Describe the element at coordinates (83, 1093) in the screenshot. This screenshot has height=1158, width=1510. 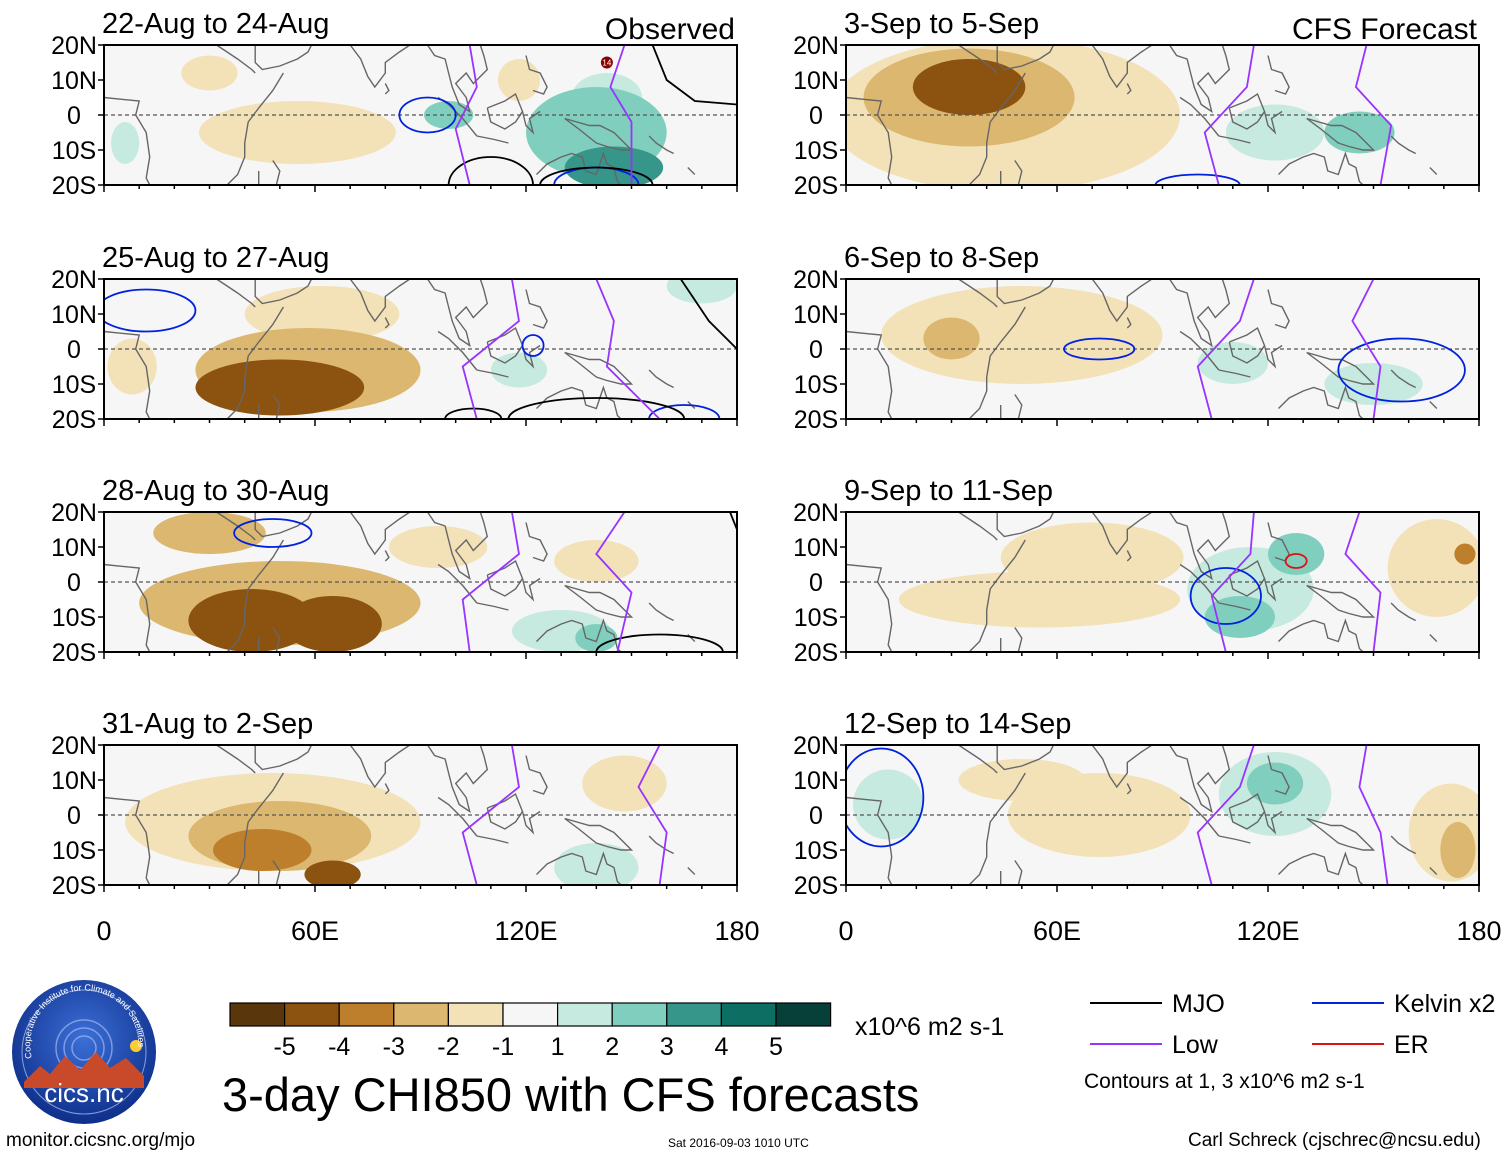
I see `logo-text: cics.nc` at that location.